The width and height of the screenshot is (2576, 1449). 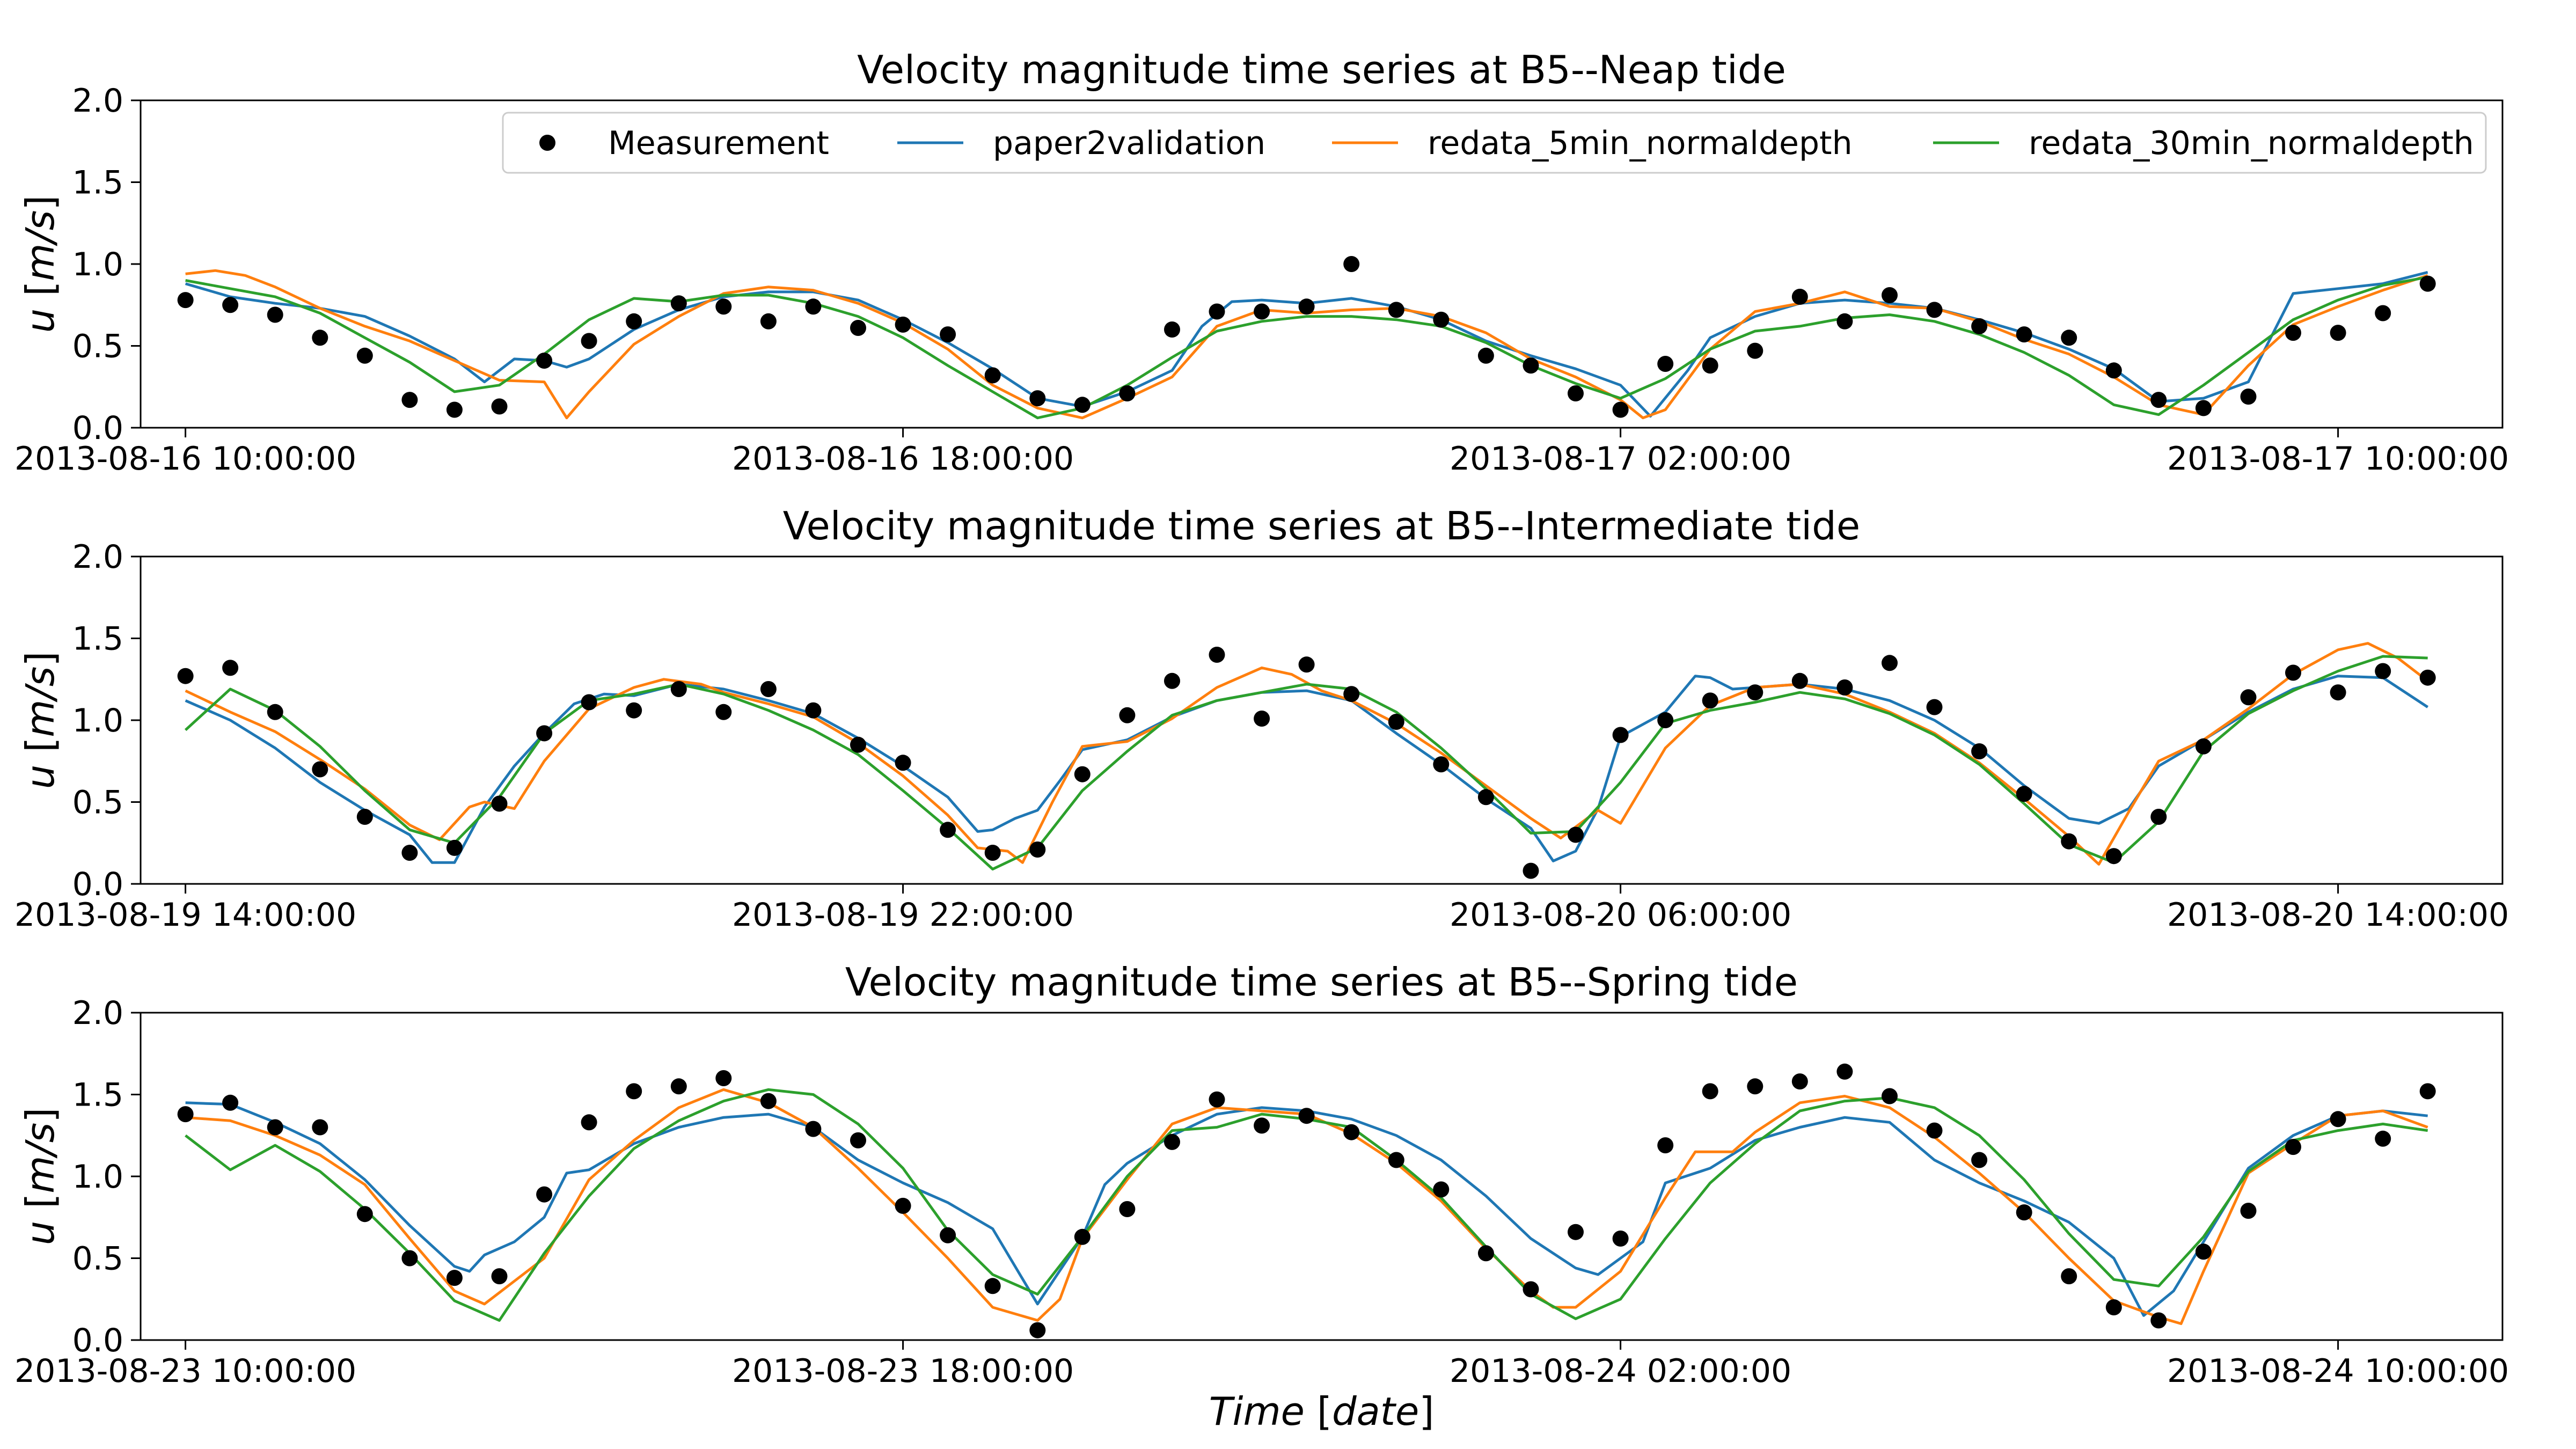 What do you see at coordinates (40, 264) in the screenshot?
I see `y-axis-label: u [m/s]` at bounding box center [40, 264].